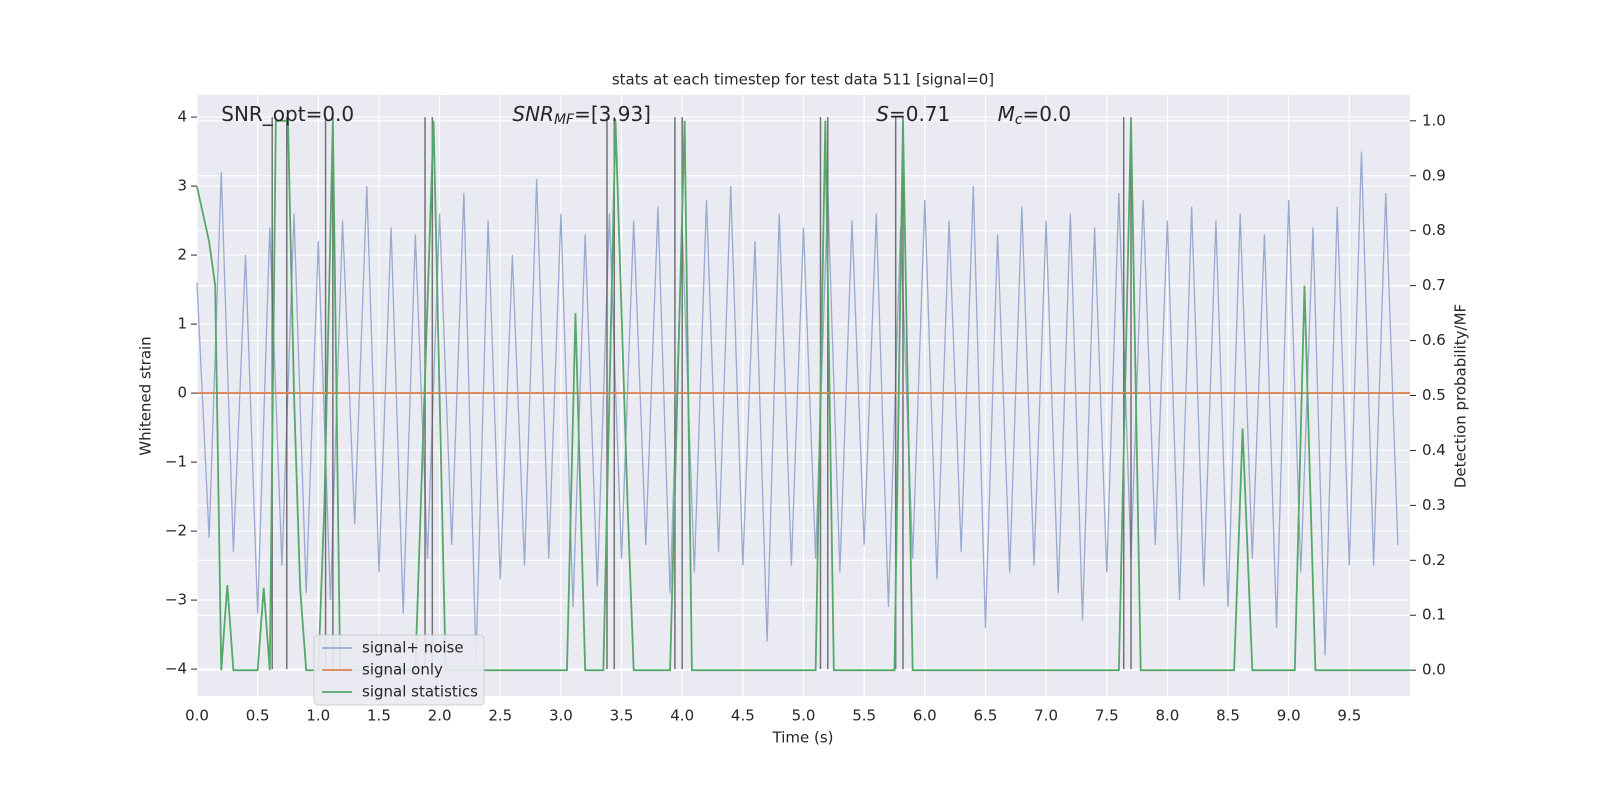 This screenshot has width=1600, height=800. What do you see at coordinates (561, 716) in the screenshot?
I see `x-tick-label: 3.0` at bounding box center [561, 716].